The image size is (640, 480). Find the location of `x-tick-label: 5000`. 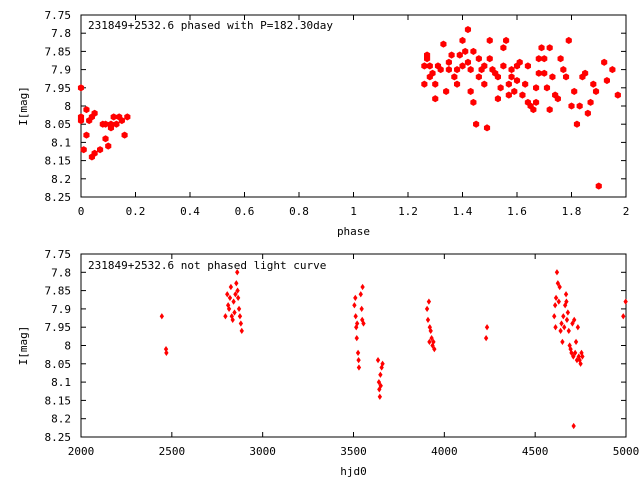

x-tick-label: 5000 is located at coordinates (626, 451).